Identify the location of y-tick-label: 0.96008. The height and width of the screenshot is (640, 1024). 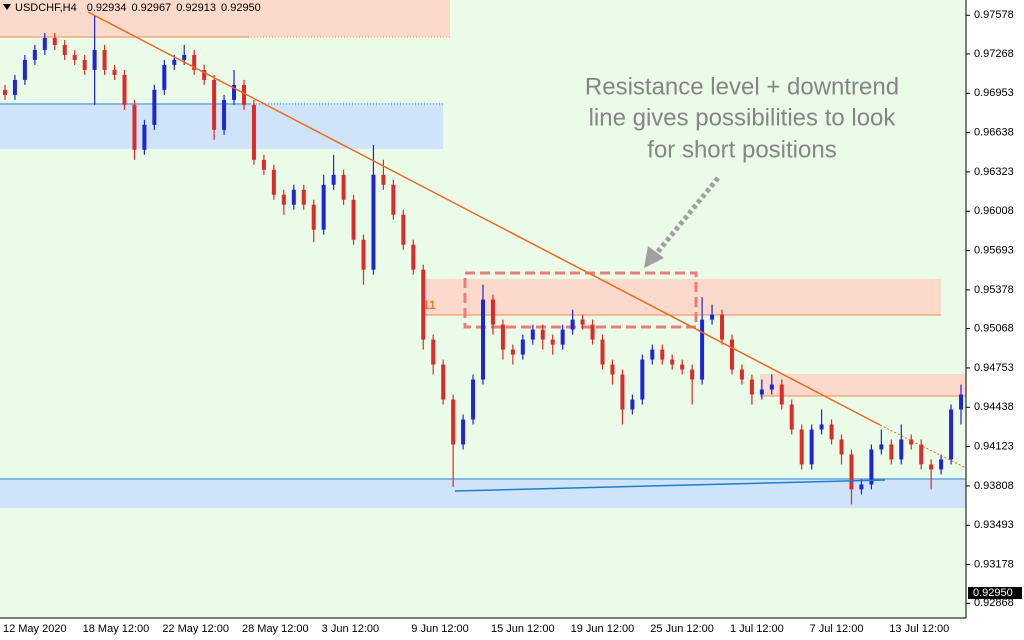
(994, 211).